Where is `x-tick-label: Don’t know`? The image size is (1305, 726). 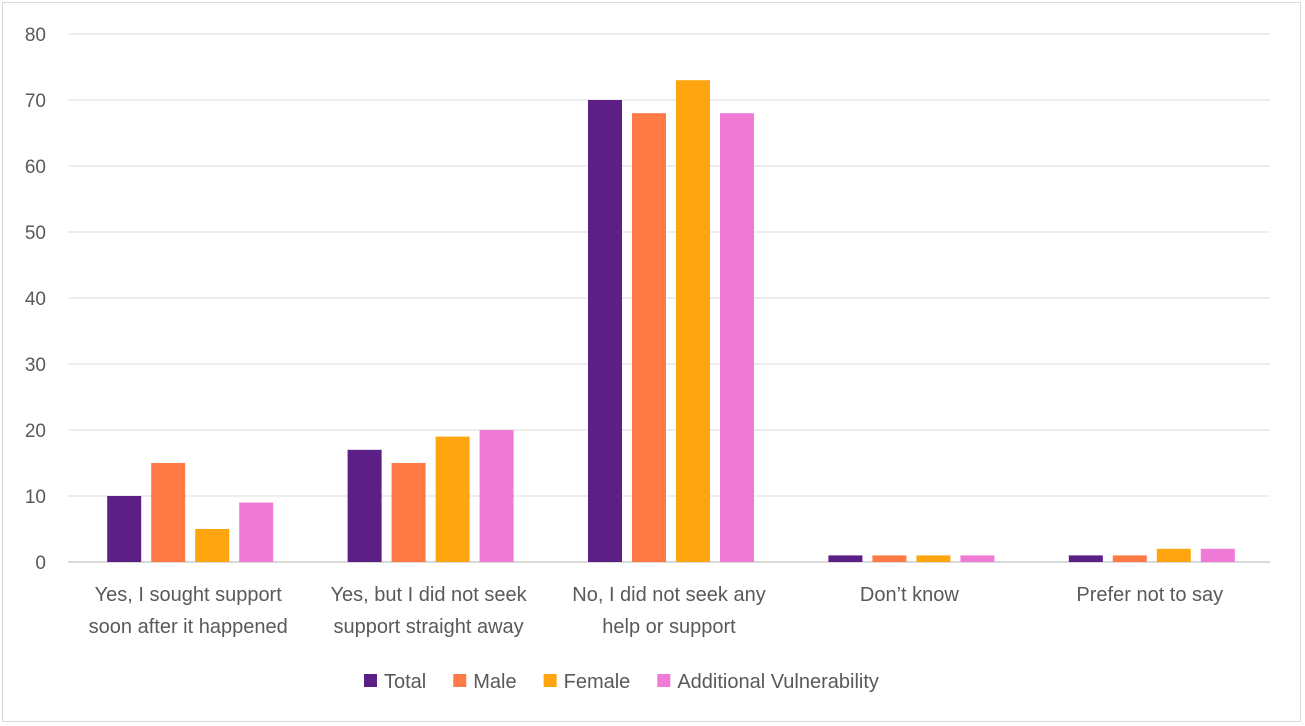
x-tick-label: Don’t know is located at coordinates (909, 595).